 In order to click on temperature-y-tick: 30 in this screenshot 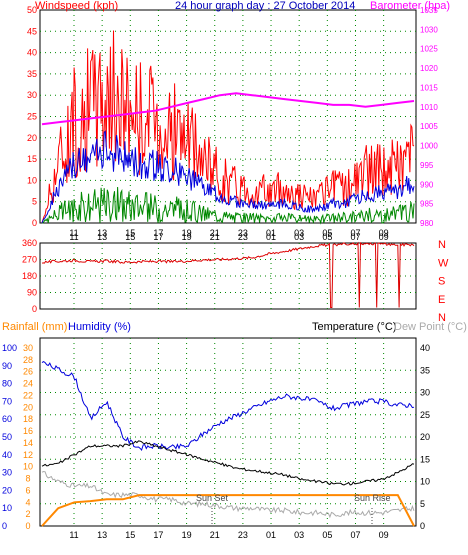, I will do `click(425, 393)`.